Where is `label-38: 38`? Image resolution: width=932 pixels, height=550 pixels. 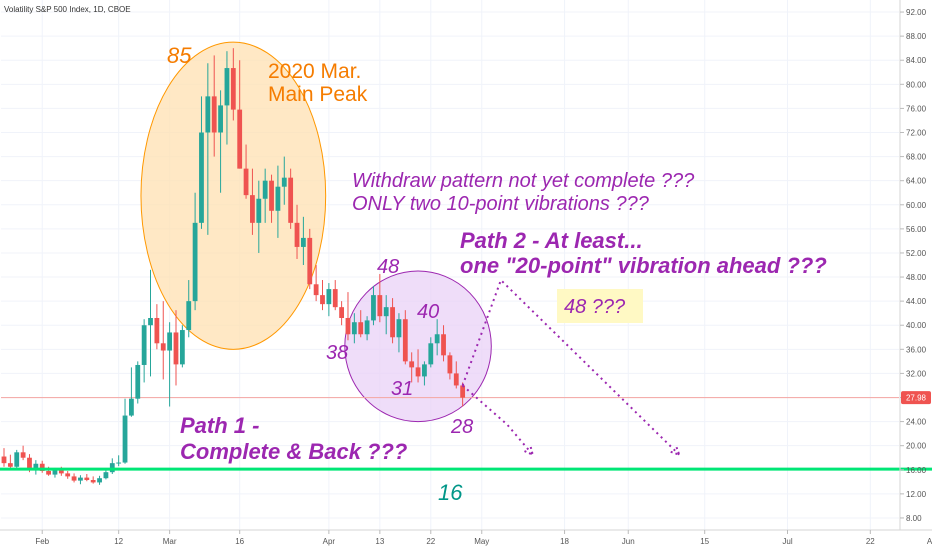 label-38: 38 is located at coordinates (337, 353).